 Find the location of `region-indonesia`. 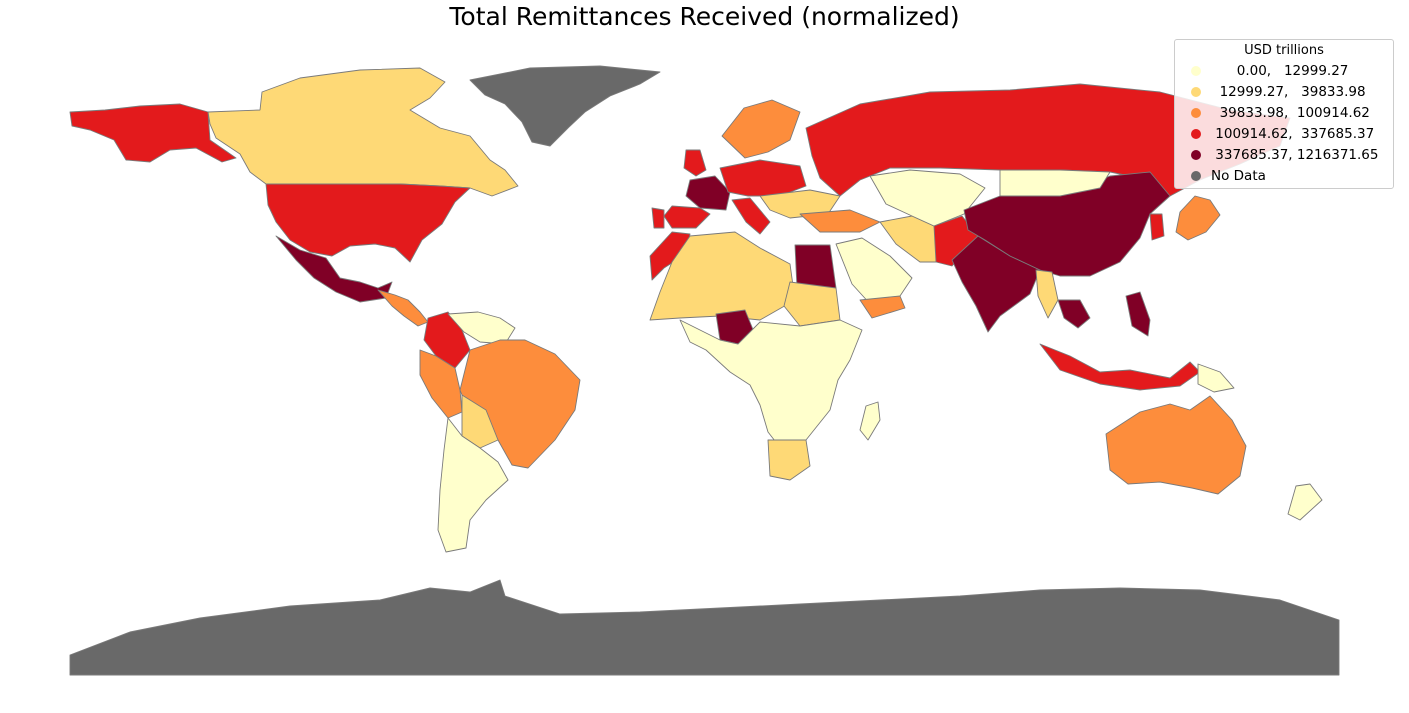

region-indonesia is located at coordinates (1120, 367).